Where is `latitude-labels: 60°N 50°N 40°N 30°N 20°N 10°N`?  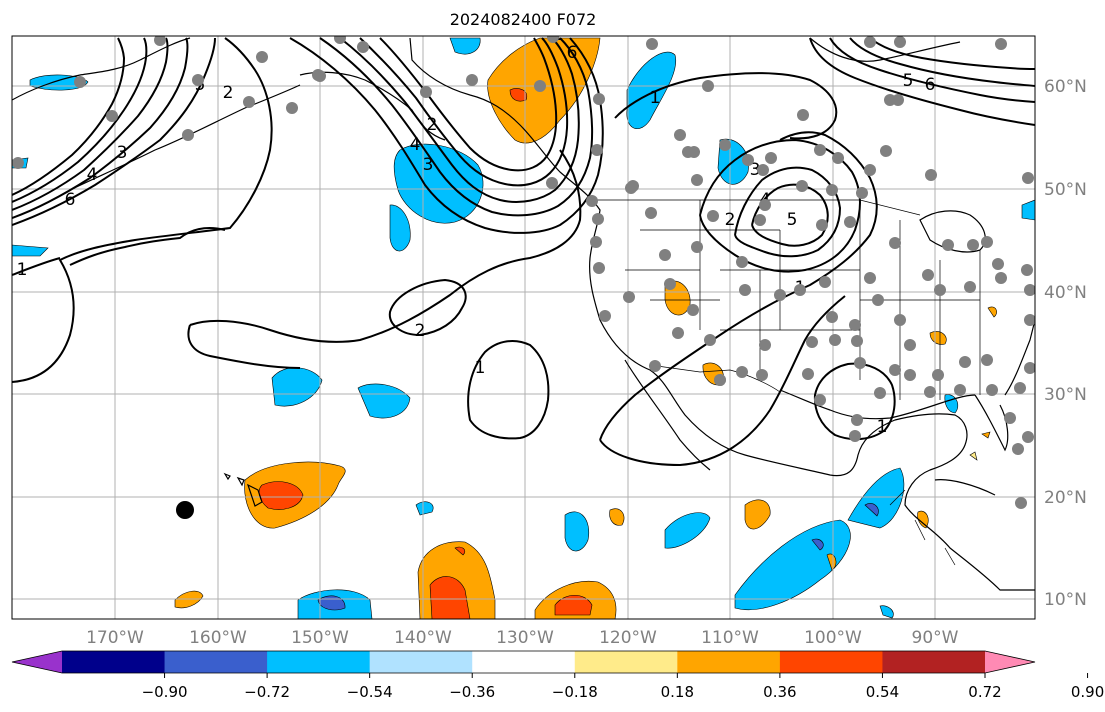 latitude-labels: 60°N 50°N 40°N 30°N 20°N 10°N is located at coordinates (1065, 343).